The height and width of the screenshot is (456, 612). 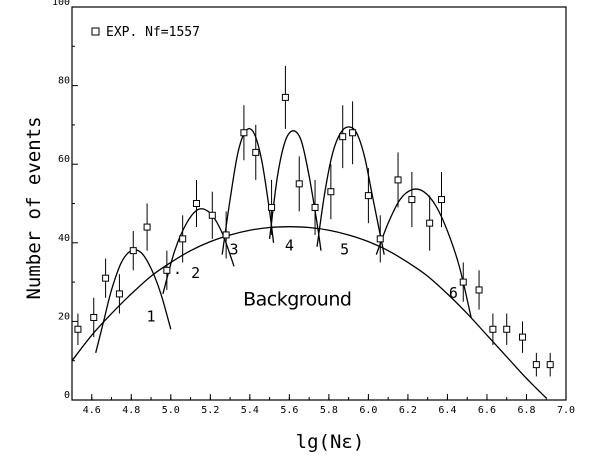 I want to click on x-tick-label: 6.2, so click(x=408, y=410).